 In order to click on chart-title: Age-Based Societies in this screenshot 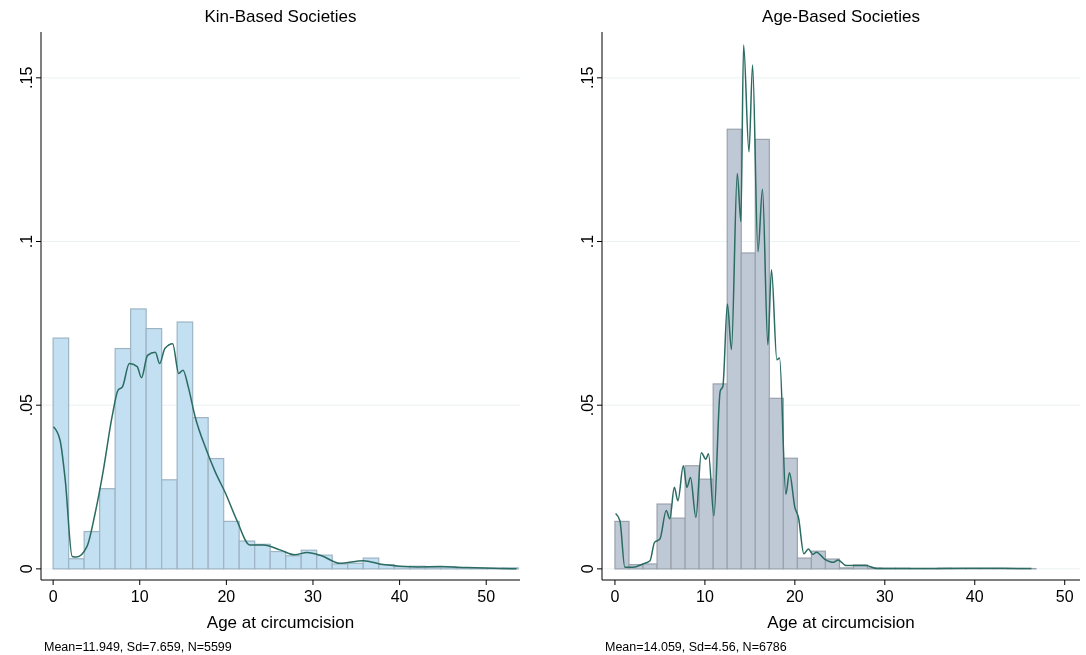, I will do `click(841, 16)`.